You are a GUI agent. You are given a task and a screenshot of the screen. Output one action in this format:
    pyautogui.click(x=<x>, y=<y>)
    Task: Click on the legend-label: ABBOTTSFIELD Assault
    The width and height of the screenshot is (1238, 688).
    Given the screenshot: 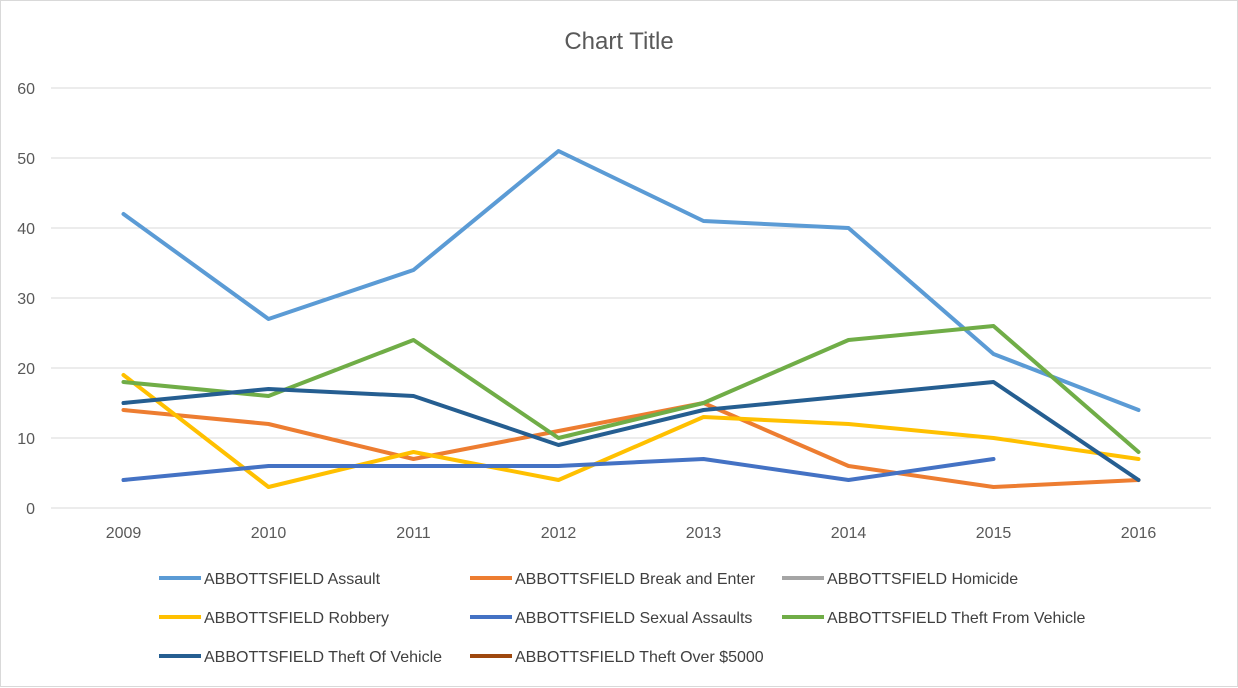 What is the action you would take?
    pyautogui.click(x=292, y=579)
    